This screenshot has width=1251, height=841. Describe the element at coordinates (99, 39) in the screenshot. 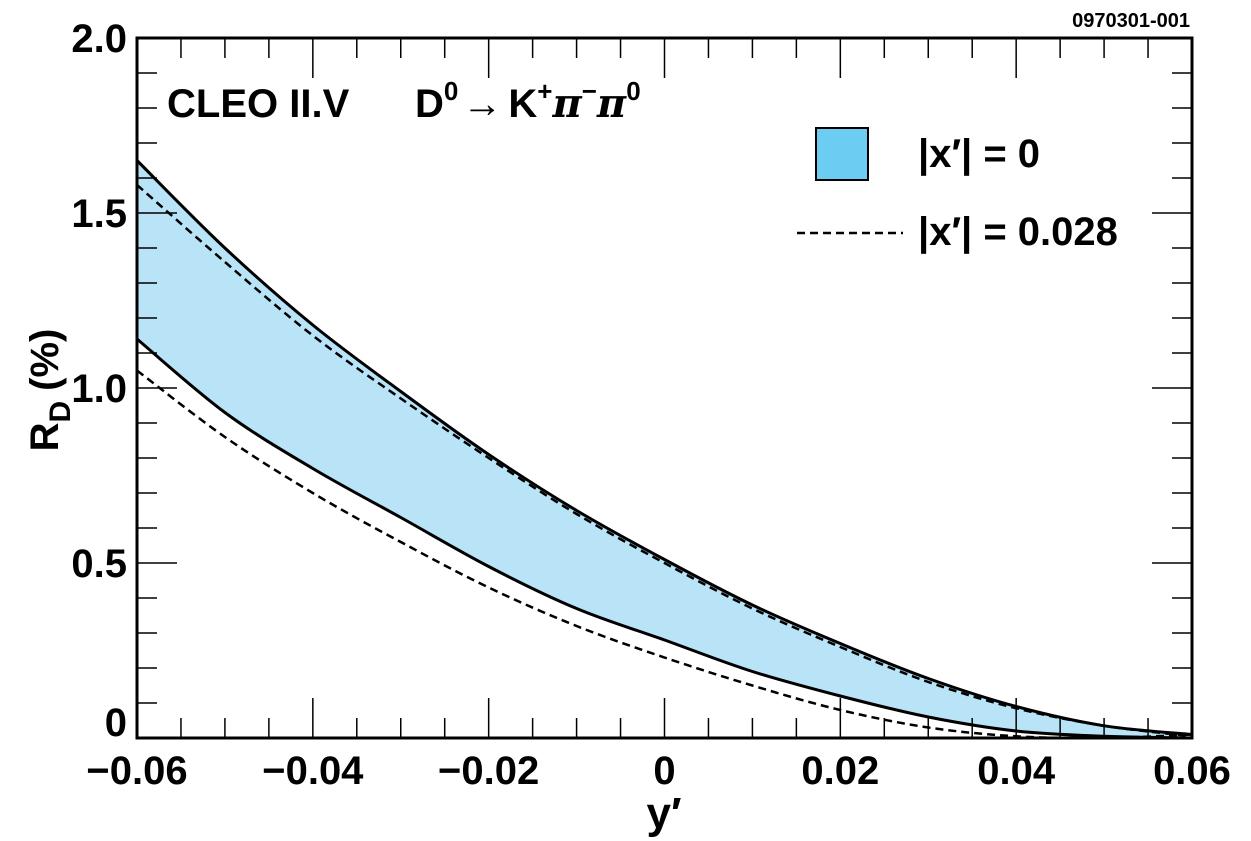

I see `y-tick-label: 2.0` at that location.